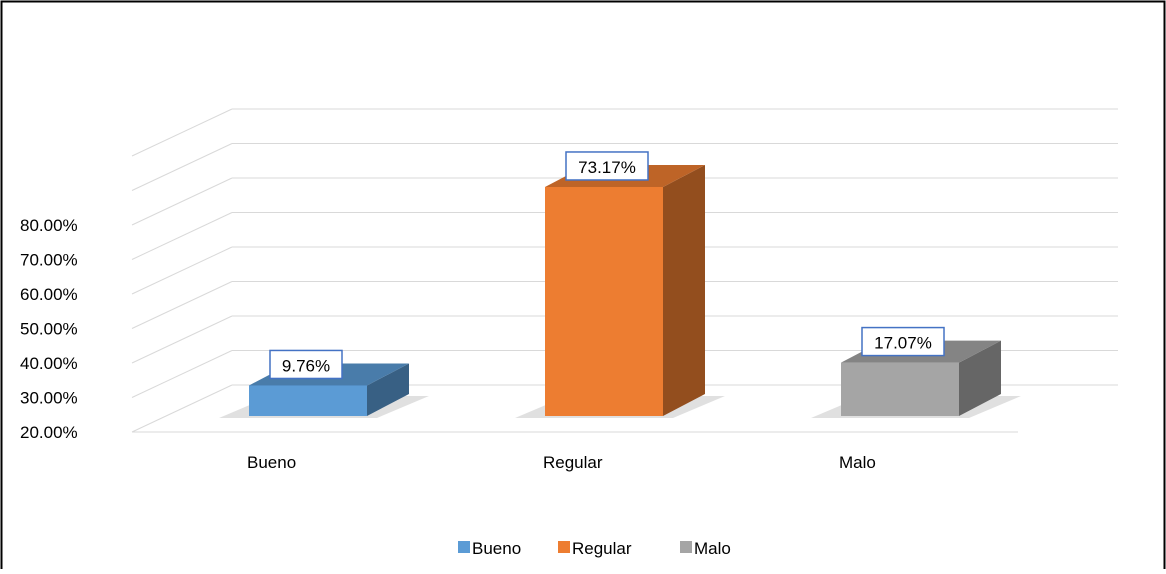 The height and width of the screenshot is (574, 1166). I want to click on x-tick-label: Bueno, so click(271, 462).